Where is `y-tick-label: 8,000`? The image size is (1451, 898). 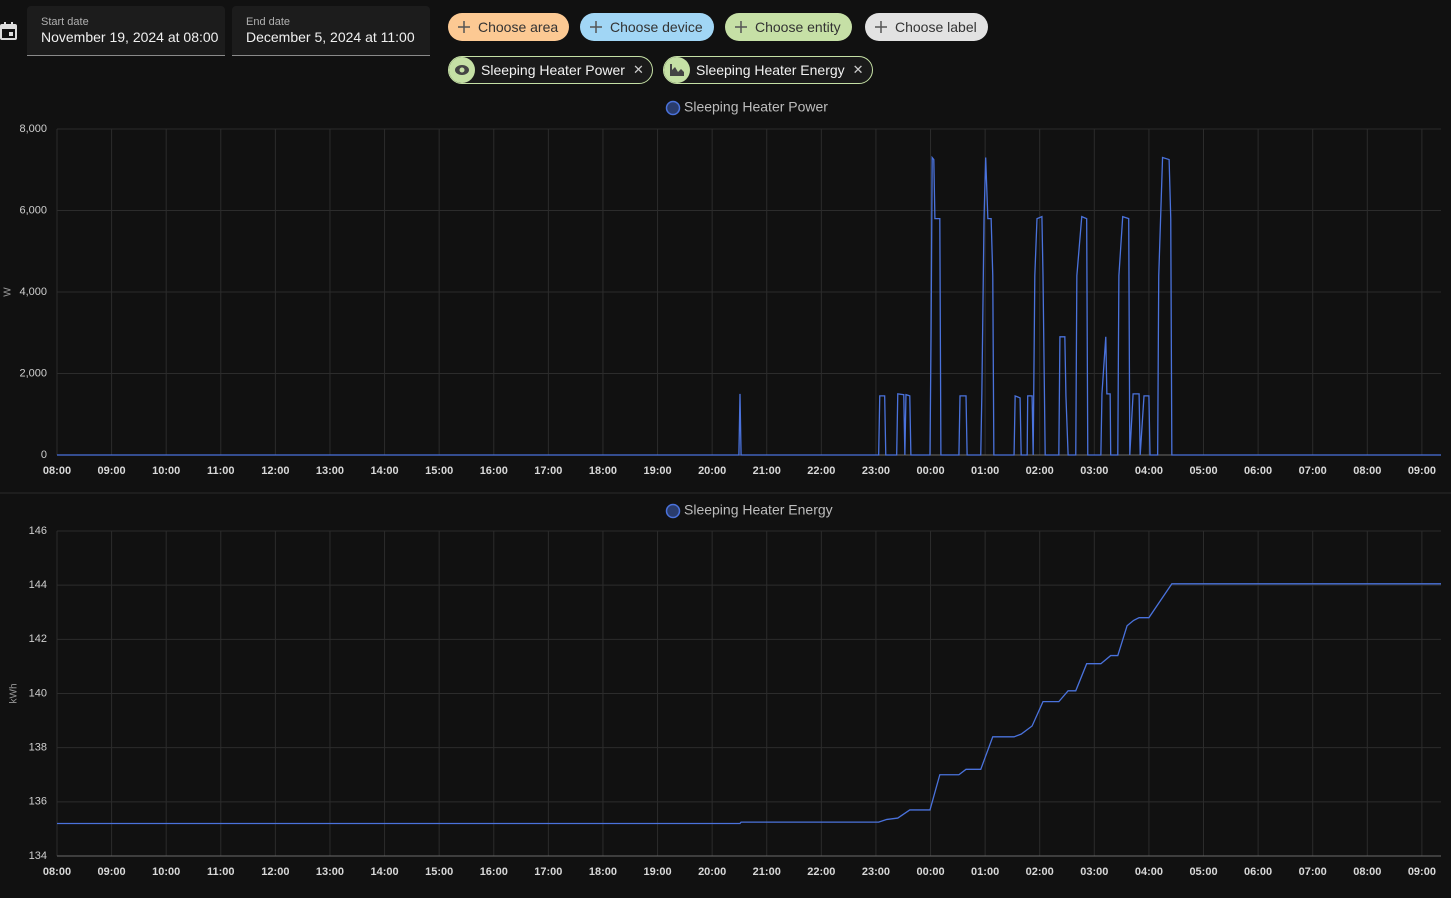
y-tick-label: 8,000 is located at coordinates (33, 129).